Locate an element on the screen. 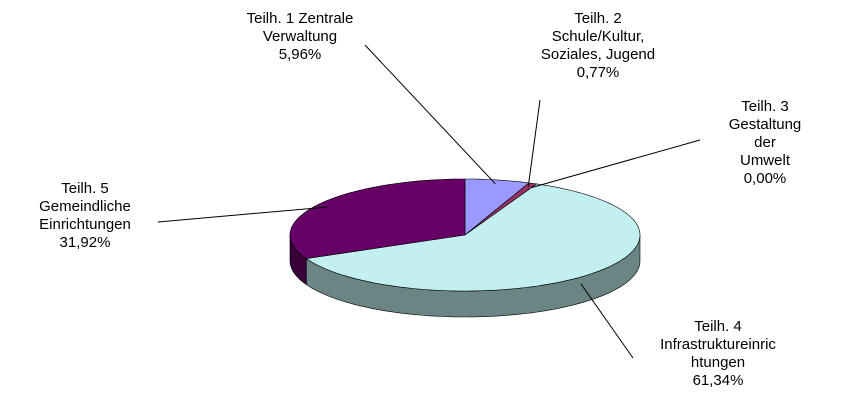  slice-label: Teilh. 3 Gestaltung der Umwelt 0,00% is located at coordinates (765, 143).